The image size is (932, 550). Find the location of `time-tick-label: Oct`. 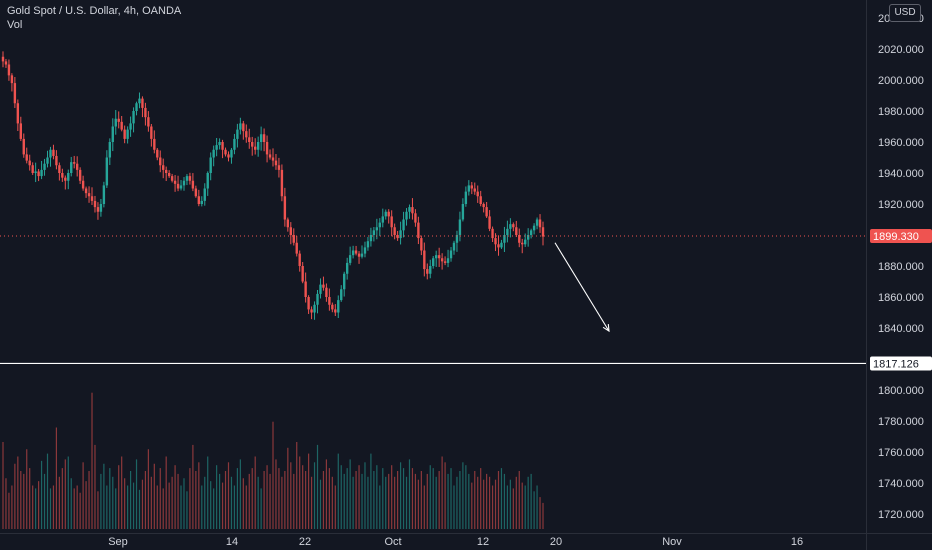

time-tick-label: Oct is located at coordinates (392, 542).